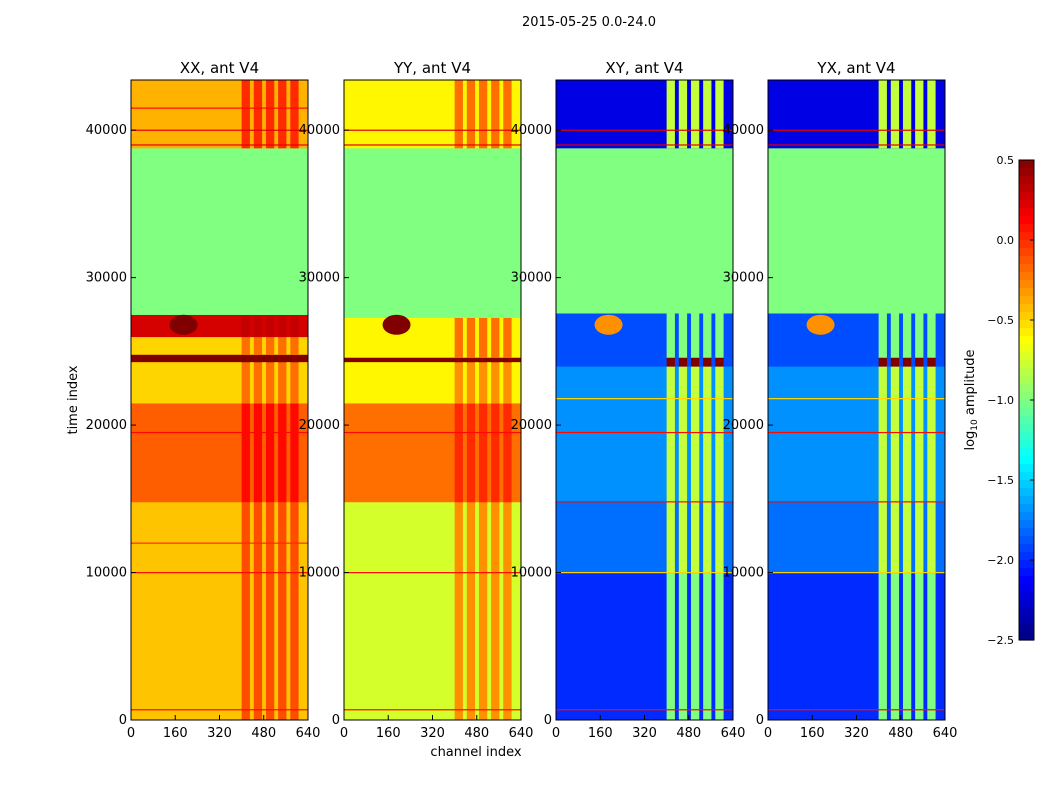  Describe the element at coordinates (589, 22) in the screenshot. I see `figure-title: 2015-05-25 0.0-24.0` at that location.